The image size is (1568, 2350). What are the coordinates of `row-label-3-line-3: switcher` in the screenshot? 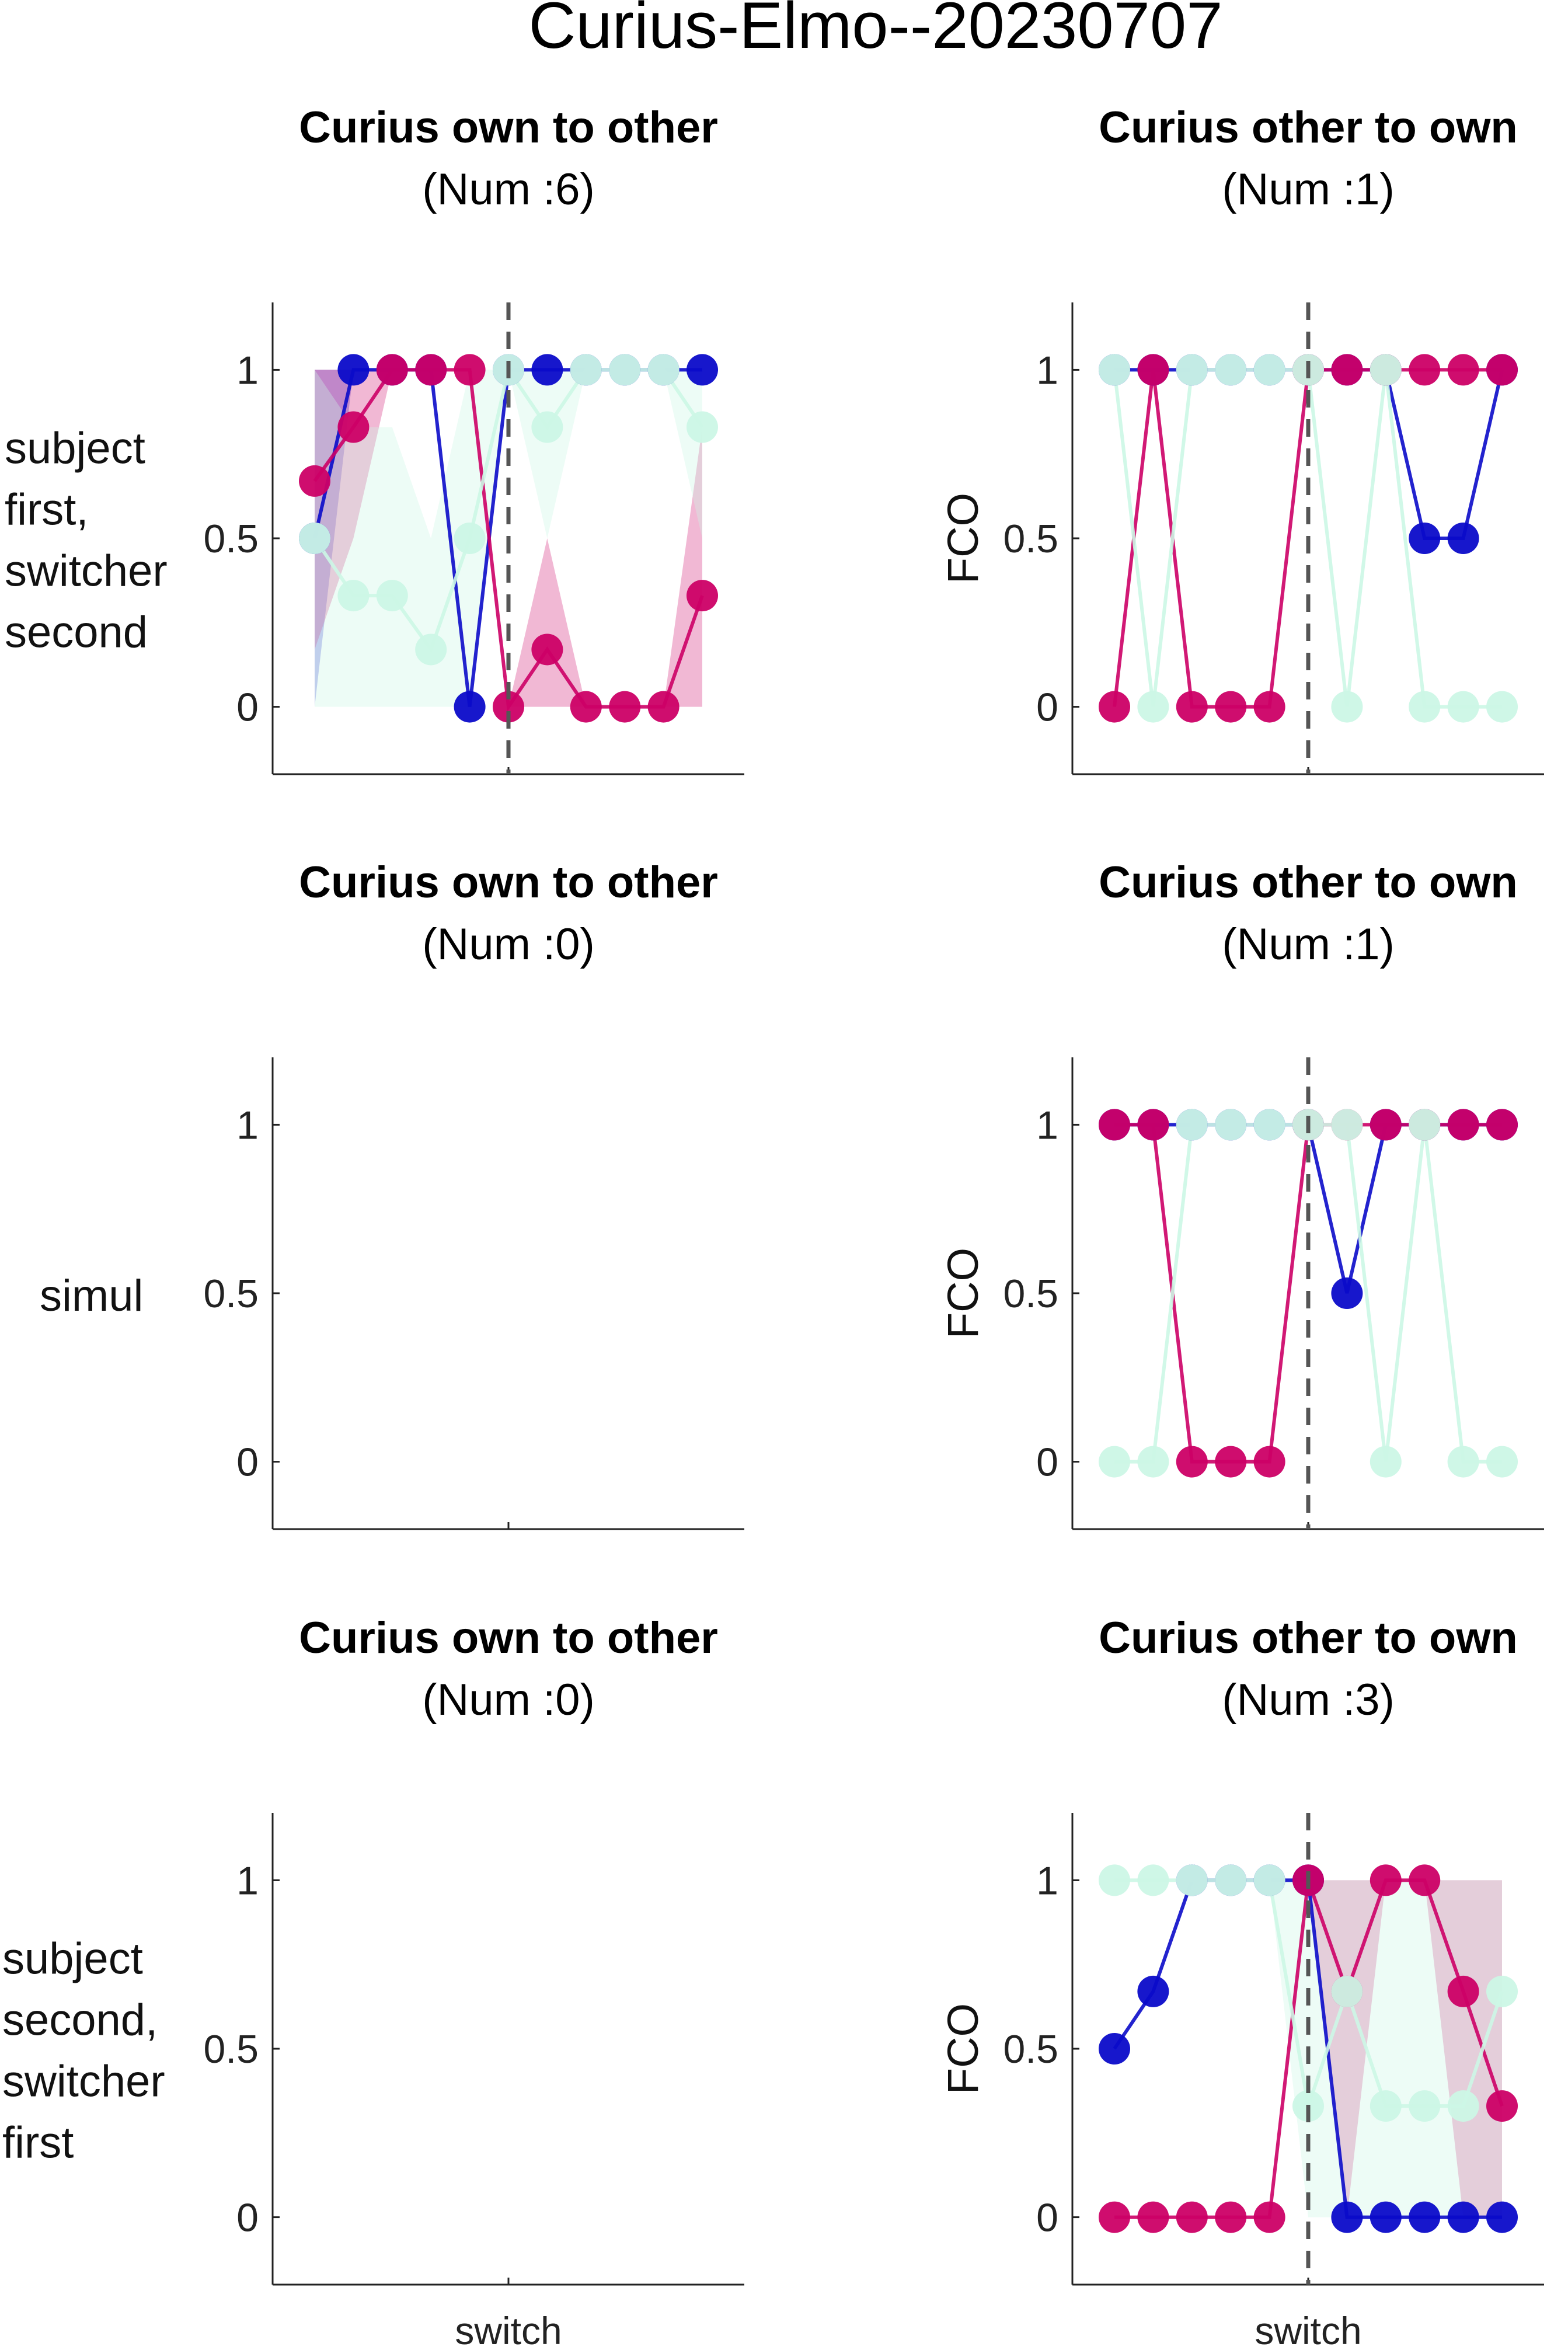 It's located at (83, 2082).